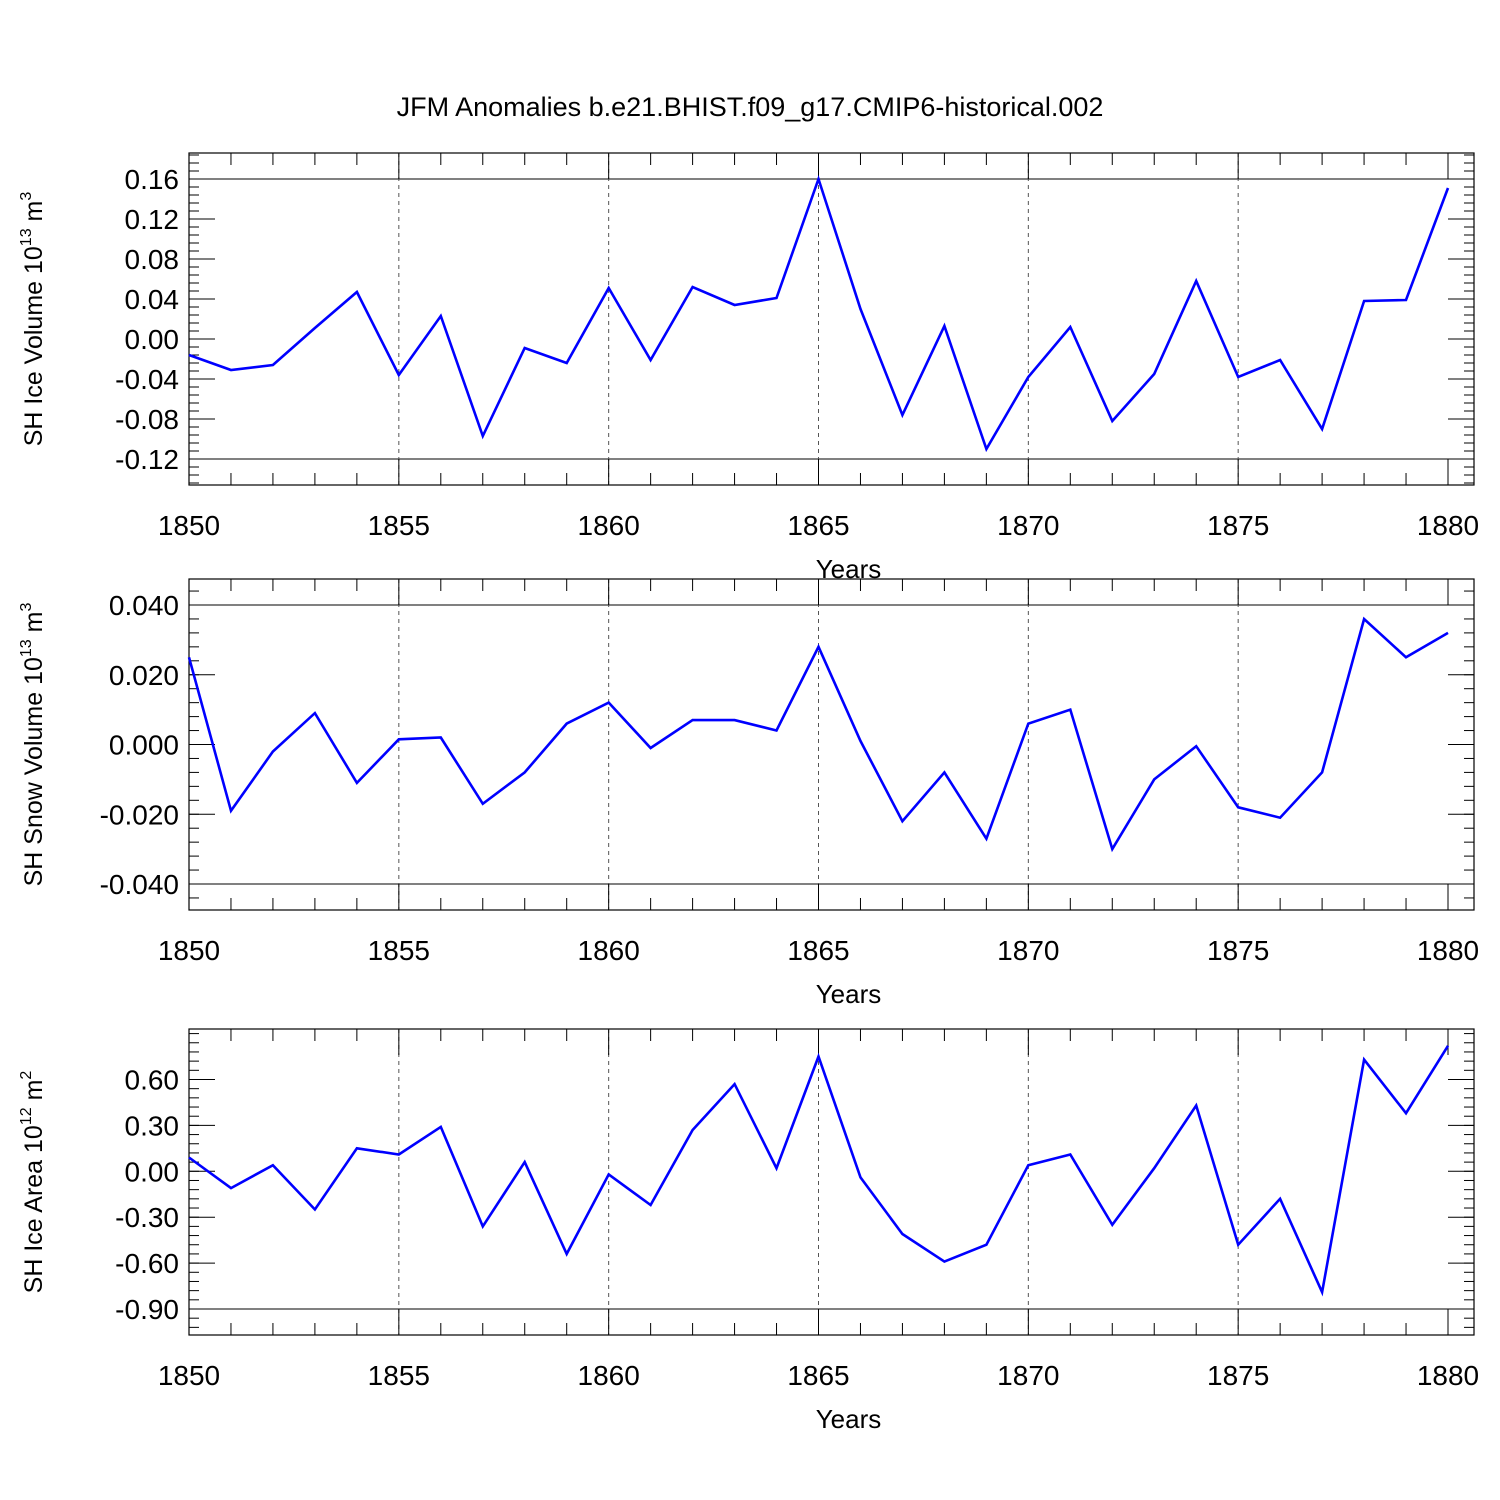  I want to click on y-tick-label: -0.08, so click(147, 419).